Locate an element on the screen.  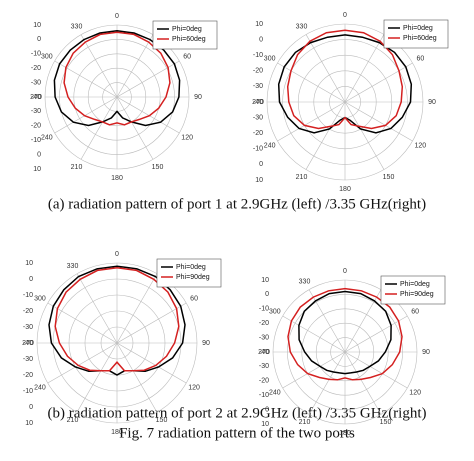
legend-label: Phi=90deg is located at coordinates (417, 294).